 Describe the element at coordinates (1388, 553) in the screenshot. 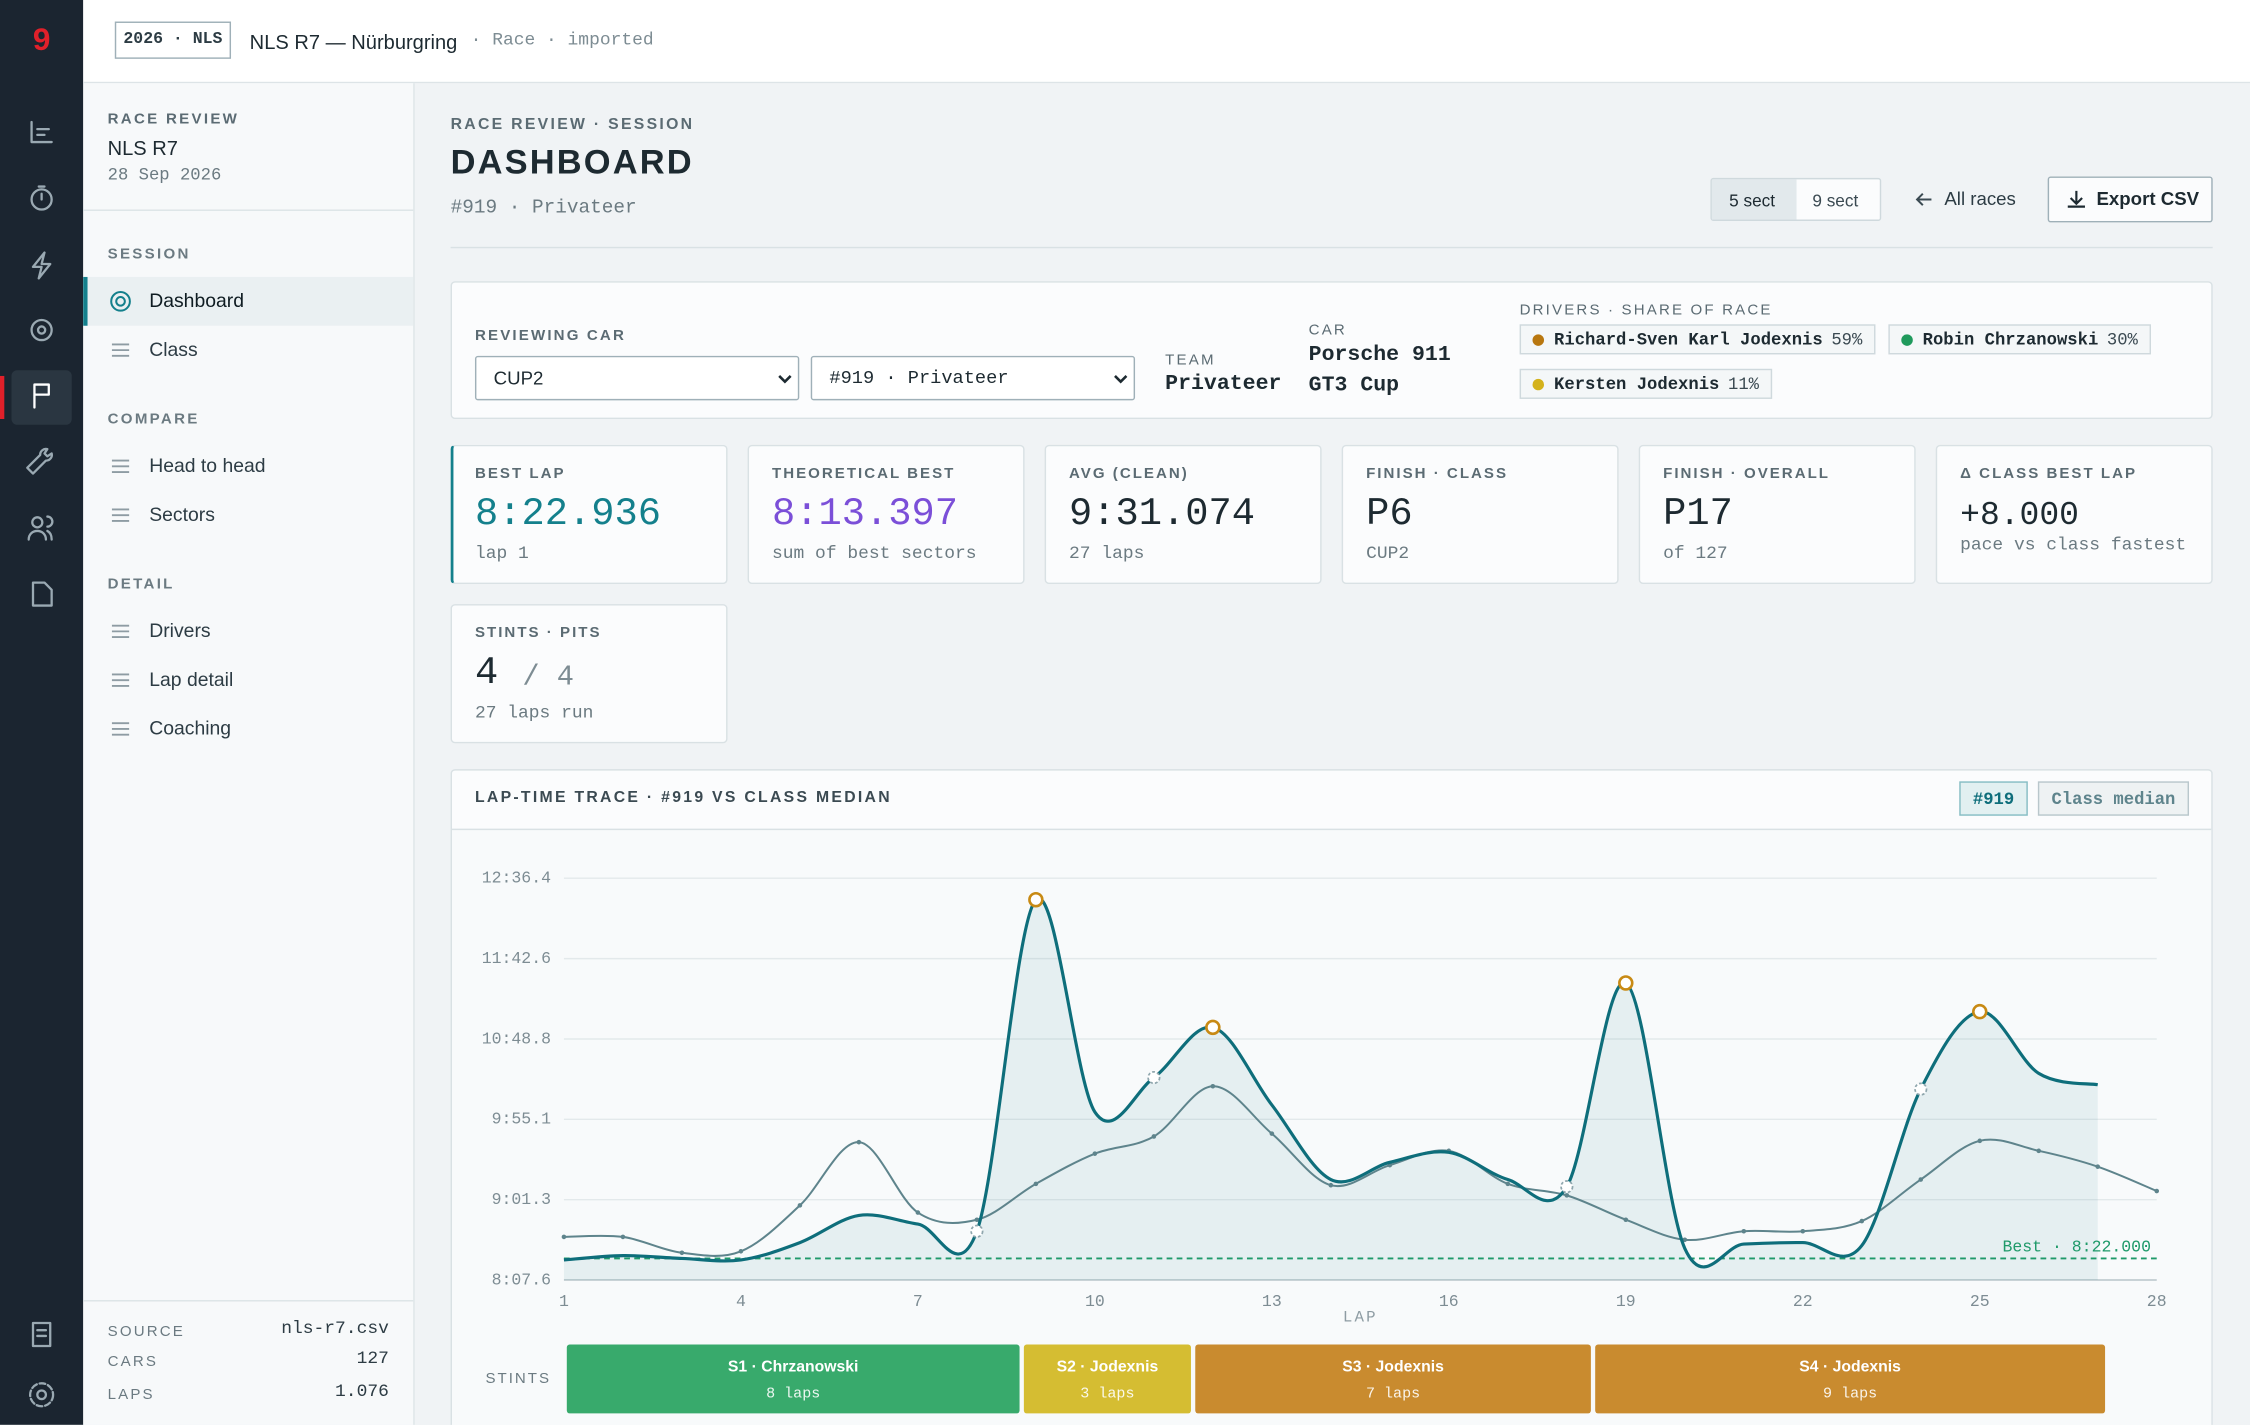

I see `stat-sub: CUP2` at that location.